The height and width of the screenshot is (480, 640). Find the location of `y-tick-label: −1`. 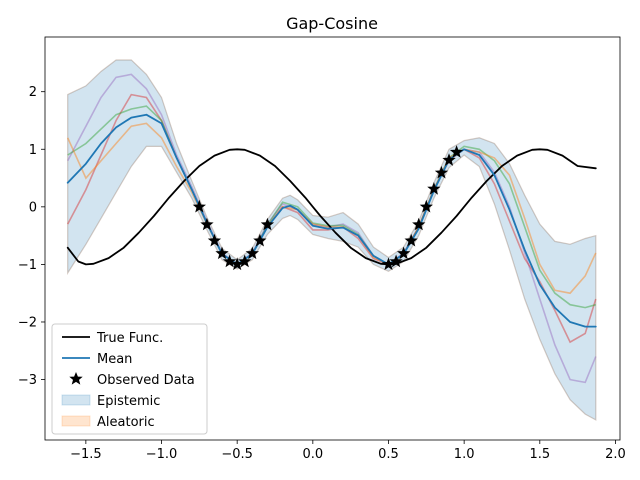

y-tick-label: −1 is located at coordinates (27, 265).